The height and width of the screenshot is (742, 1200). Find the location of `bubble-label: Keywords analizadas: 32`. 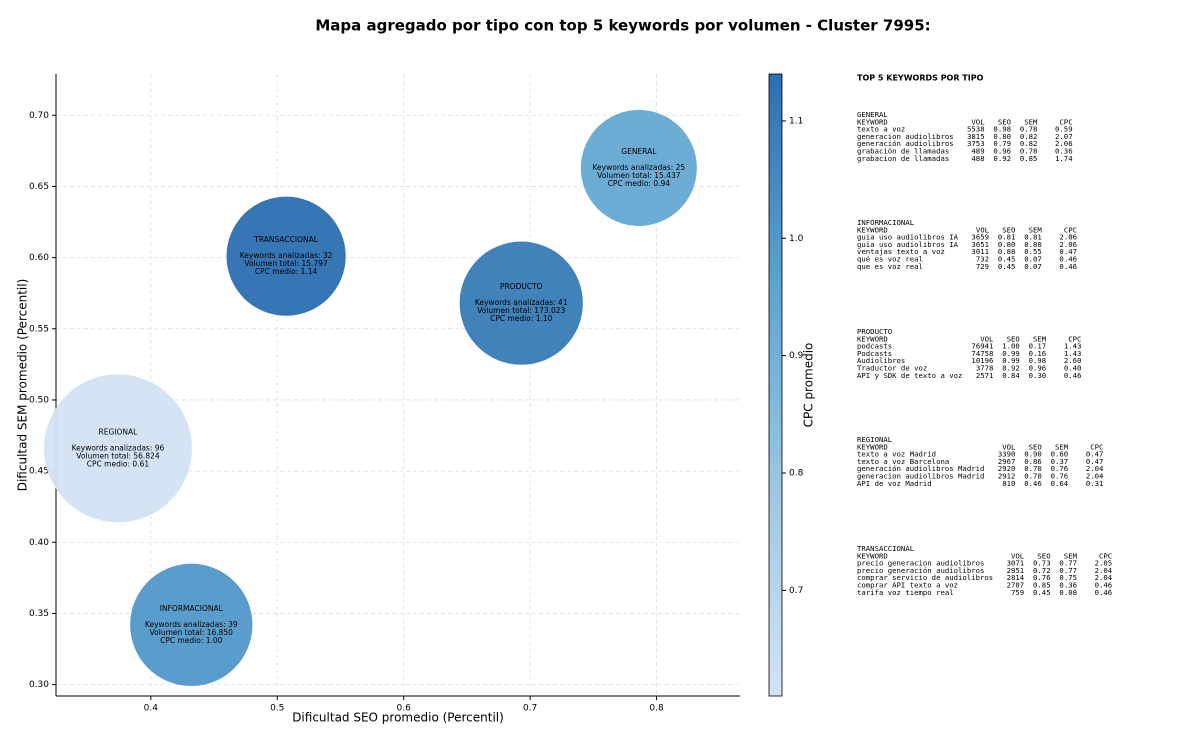

bubble-label: Keywords analizadas: 32 is located at coordinates (286, 255).